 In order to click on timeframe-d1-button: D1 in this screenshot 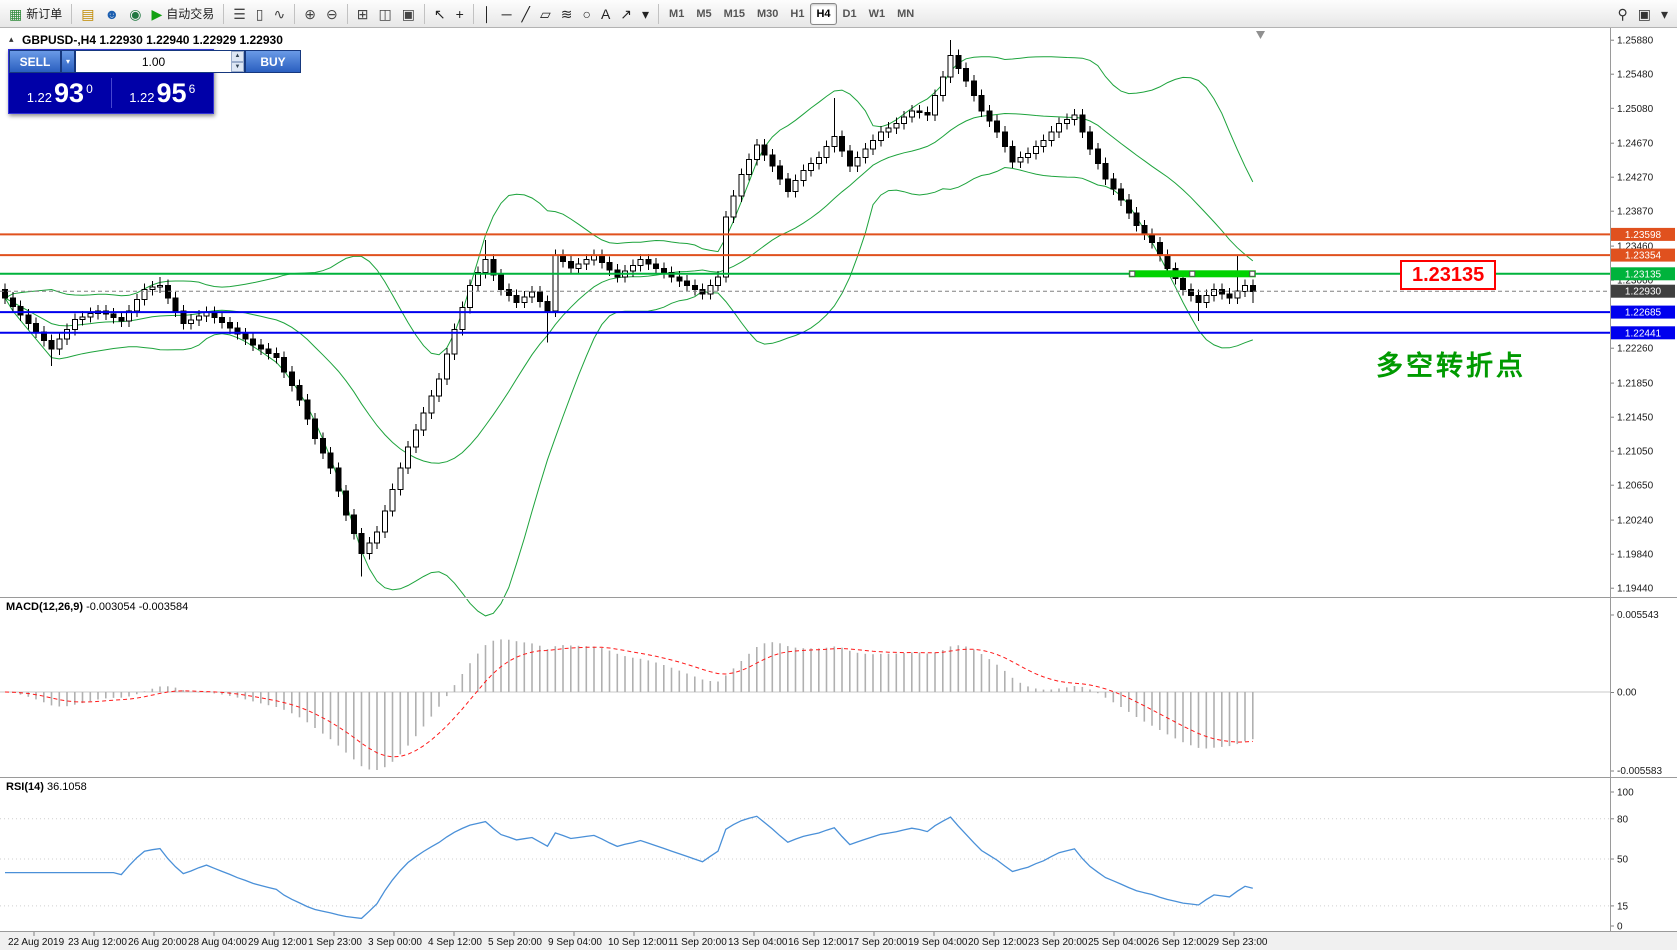, I will do `click(849, 13)`.